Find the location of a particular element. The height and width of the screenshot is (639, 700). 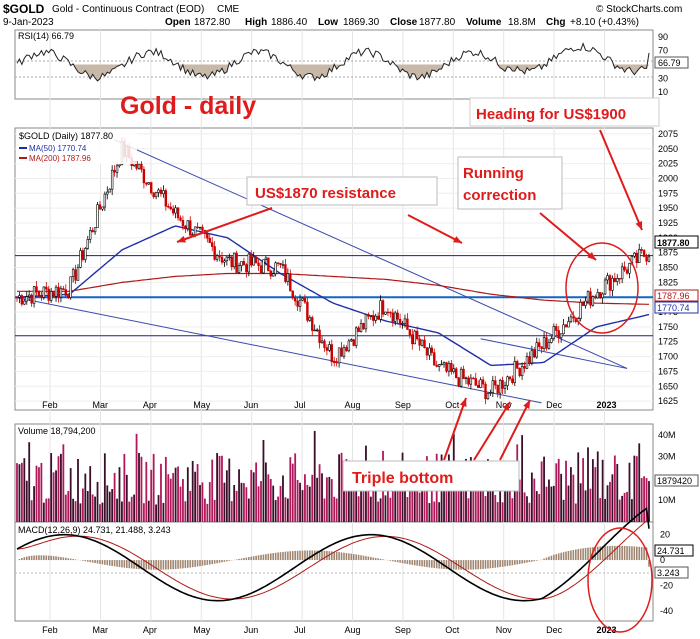

price-tick-label: 1725 is located at coordinates (668, 342).